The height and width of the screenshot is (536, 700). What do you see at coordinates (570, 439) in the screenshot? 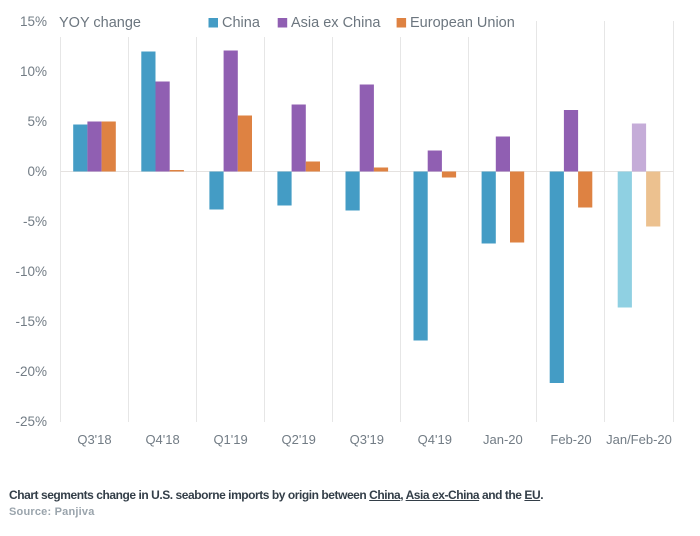
I see `svg-text: Feb-20` at bounding box center [570, 439].